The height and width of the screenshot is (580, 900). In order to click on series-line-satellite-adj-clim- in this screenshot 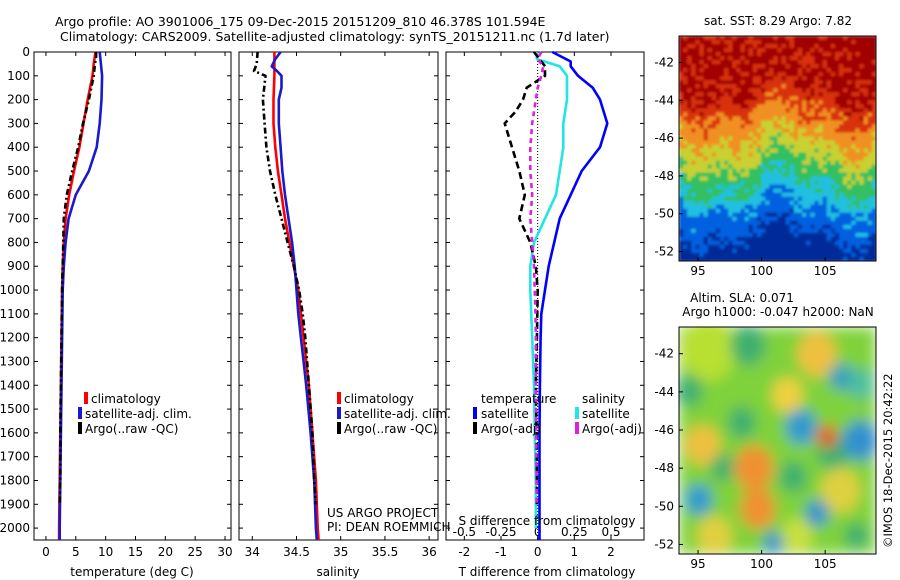, I will do `click(294, 296)`.